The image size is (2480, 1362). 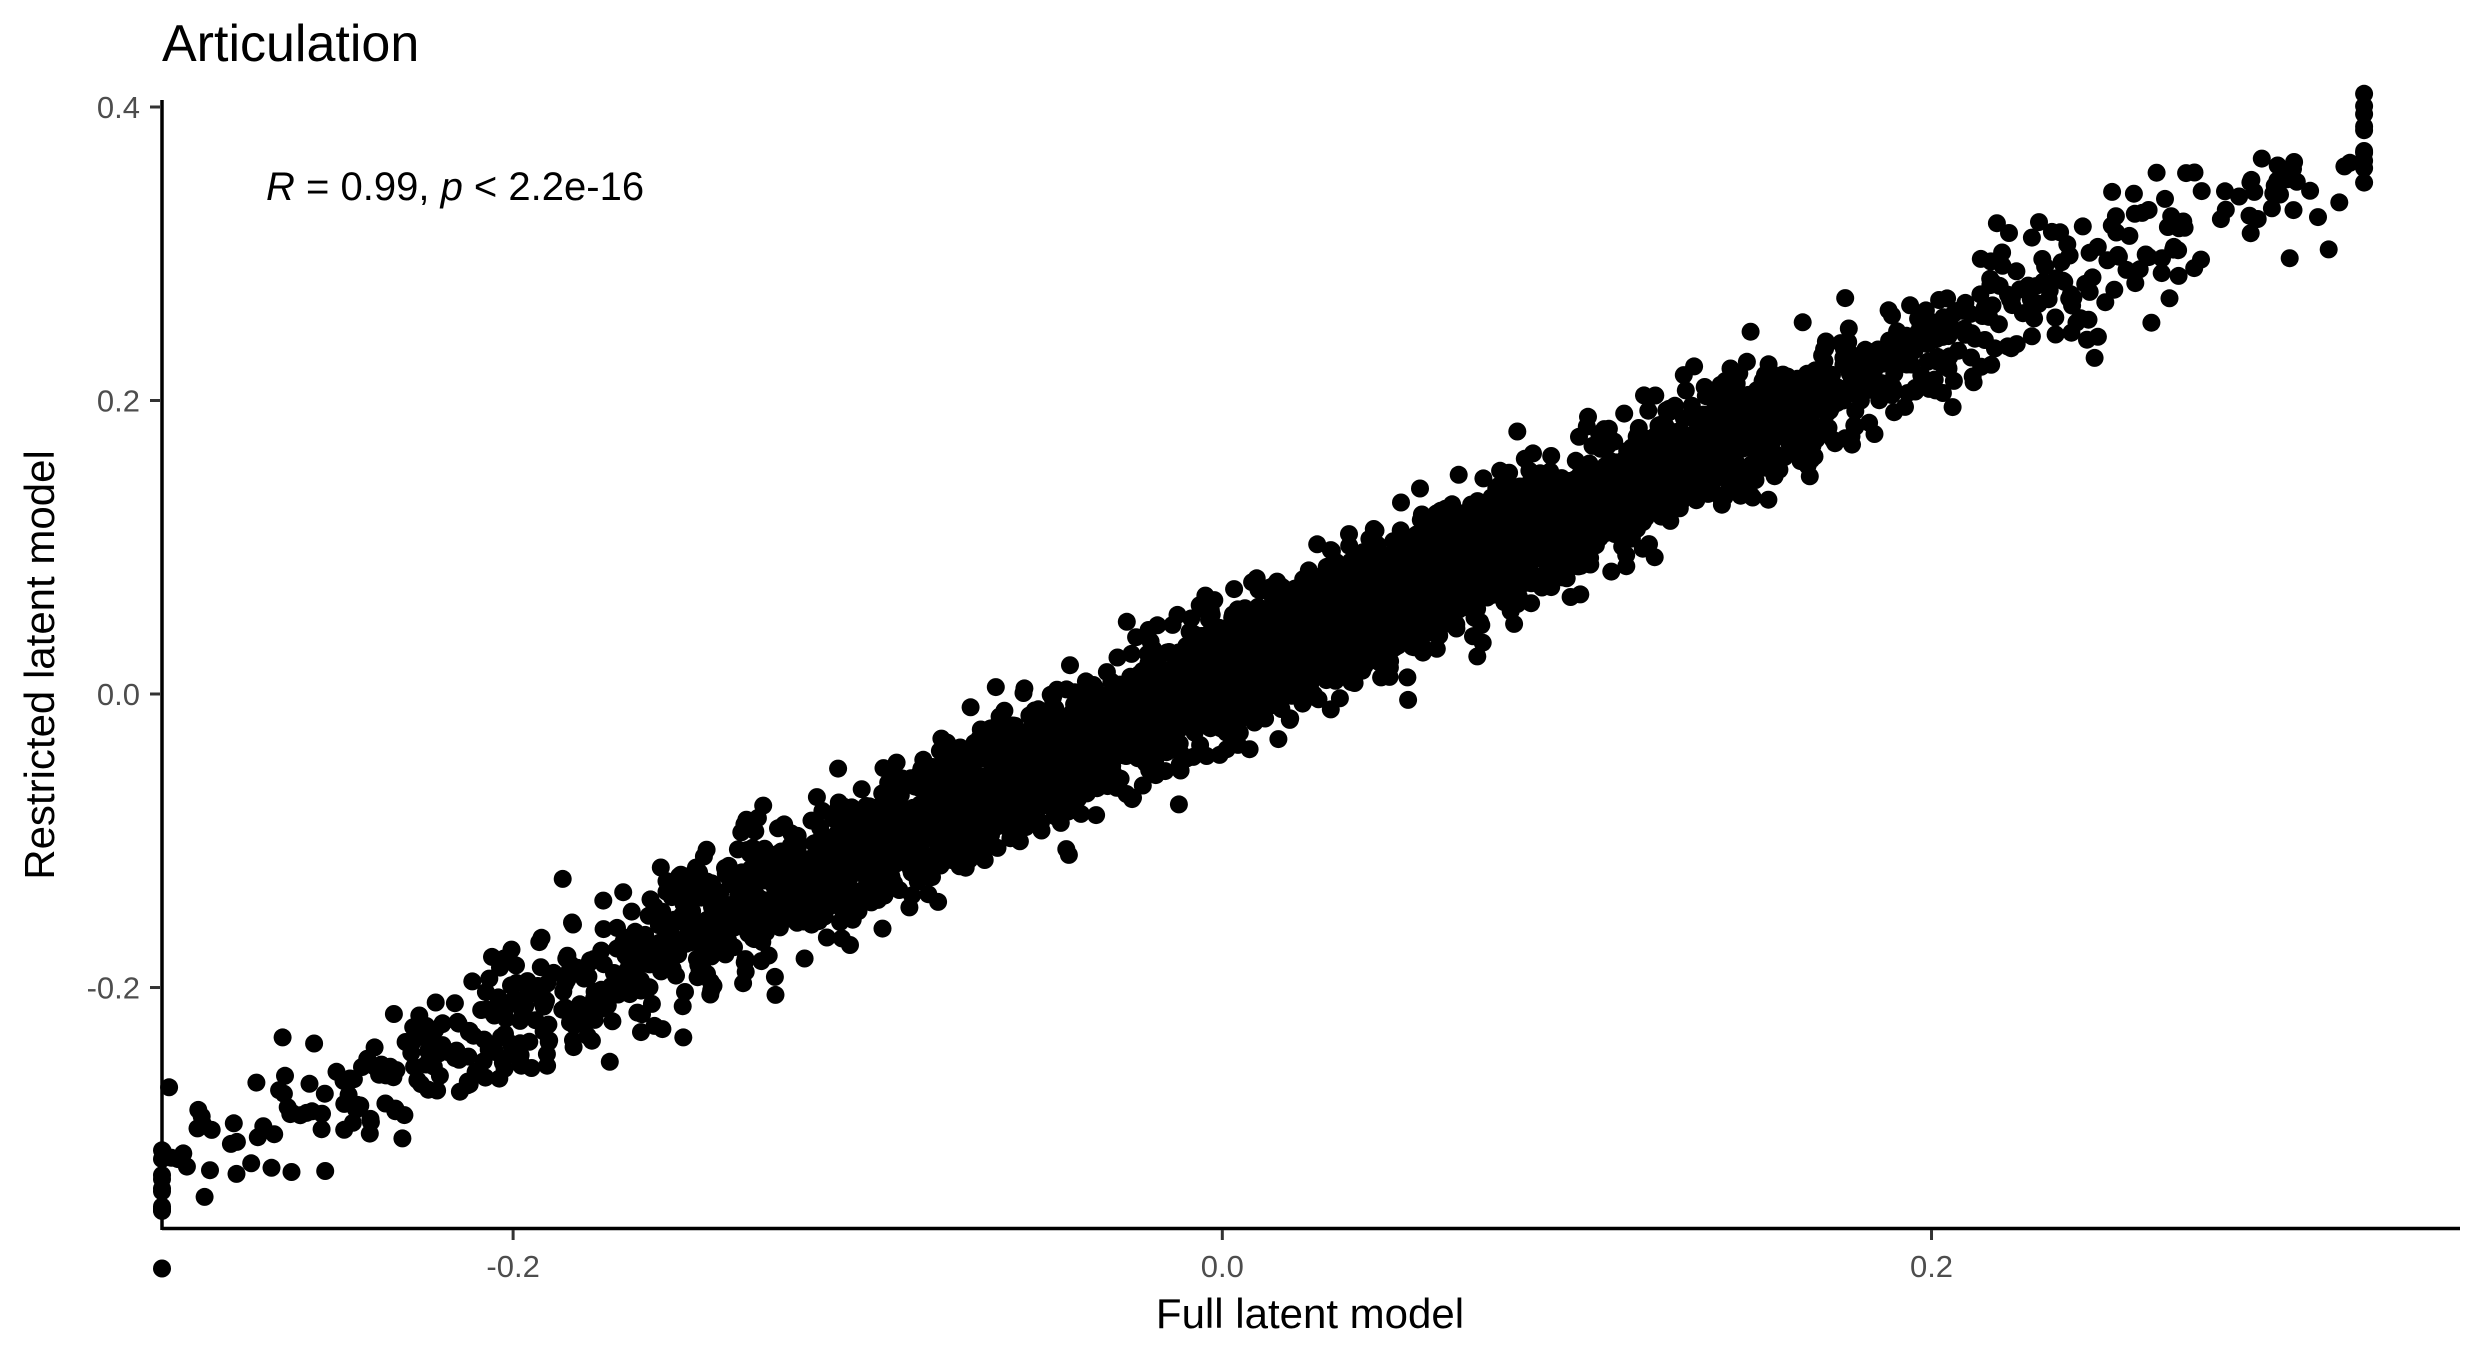 What do you see at coordinates (280, 187) in the screenshot?
I see `annotation-r-symbol: R` at bounding box center [280, 187].